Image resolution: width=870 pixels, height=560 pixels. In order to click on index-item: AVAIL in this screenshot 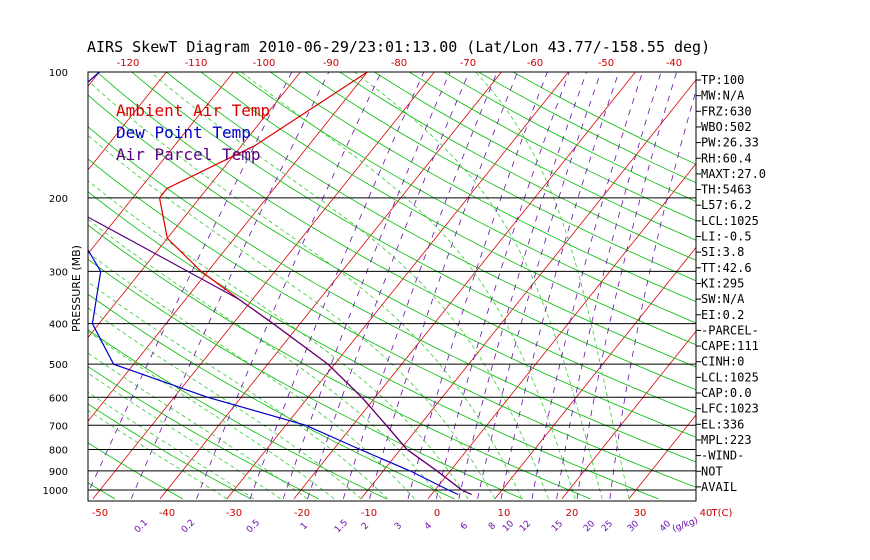, I will do `click(719, 487)`.